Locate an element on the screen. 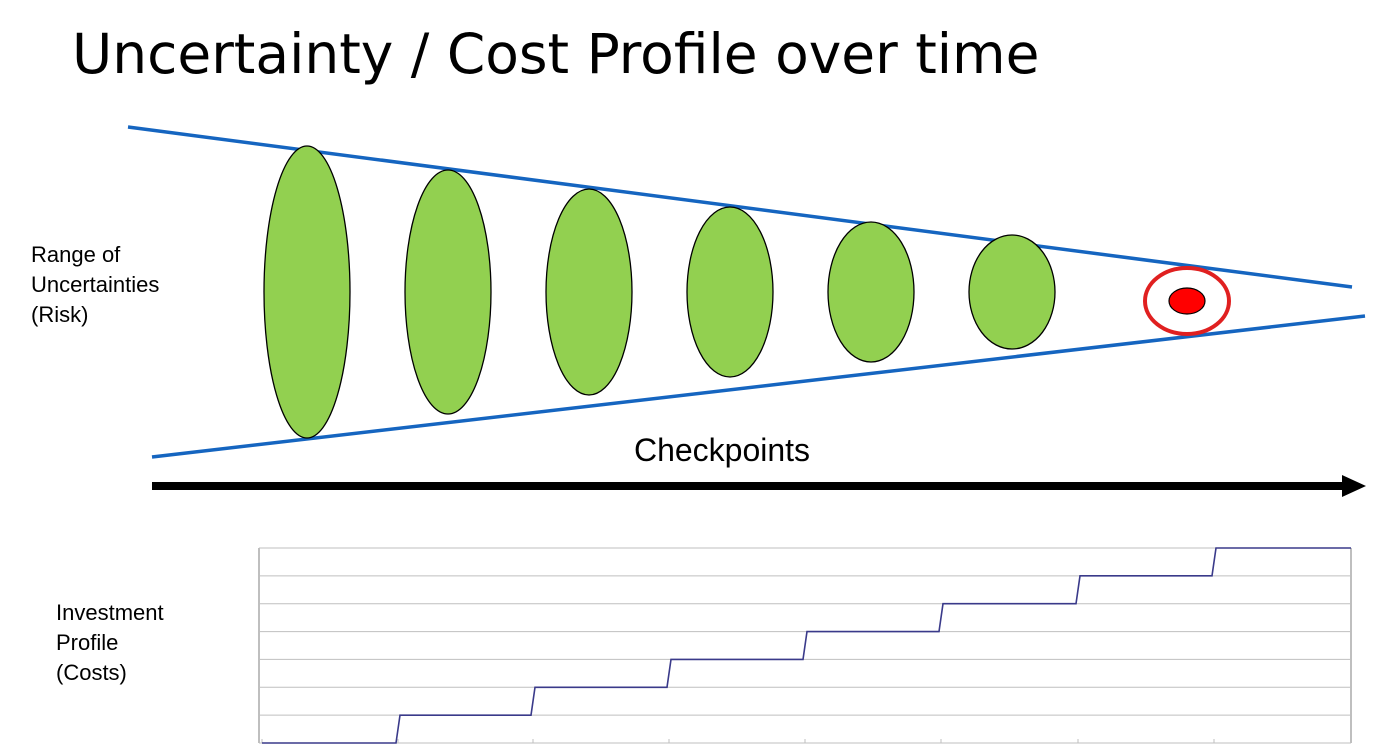  investment-profile-label: Investment Profile (Costs) is located at coordinates (110, 643).